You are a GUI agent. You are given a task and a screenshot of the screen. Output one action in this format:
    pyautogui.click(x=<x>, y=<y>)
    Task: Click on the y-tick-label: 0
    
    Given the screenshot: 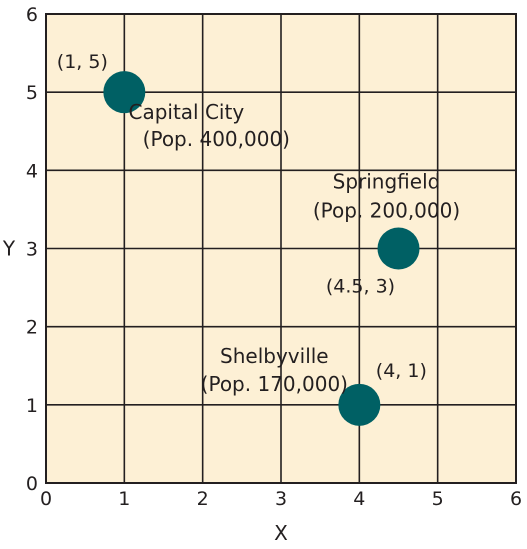 What is the action you would take?
    pyautogui.click(x=32, y=484)
    